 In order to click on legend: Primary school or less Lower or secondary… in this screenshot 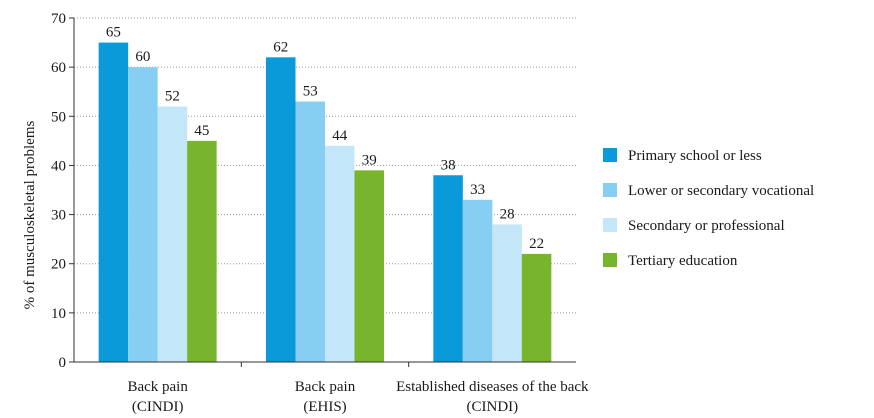, I will do `click(708, 208)`.